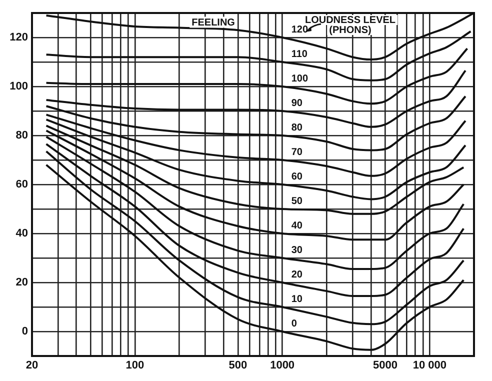  Describe the element at coordinates (297, 274) in the screenshot. I see `series-label: 20` at that location.